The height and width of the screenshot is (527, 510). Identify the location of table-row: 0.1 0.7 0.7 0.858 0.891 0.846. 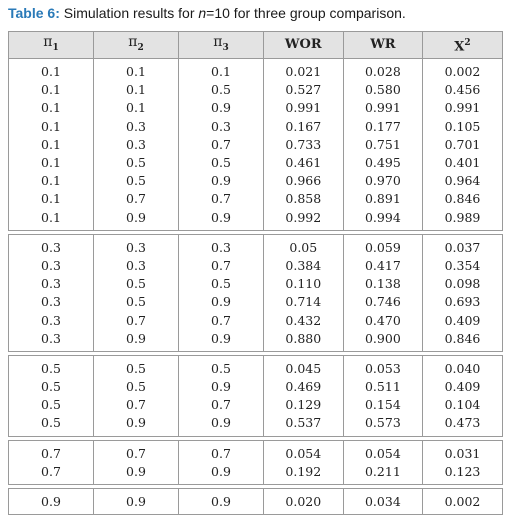
(255, 199).